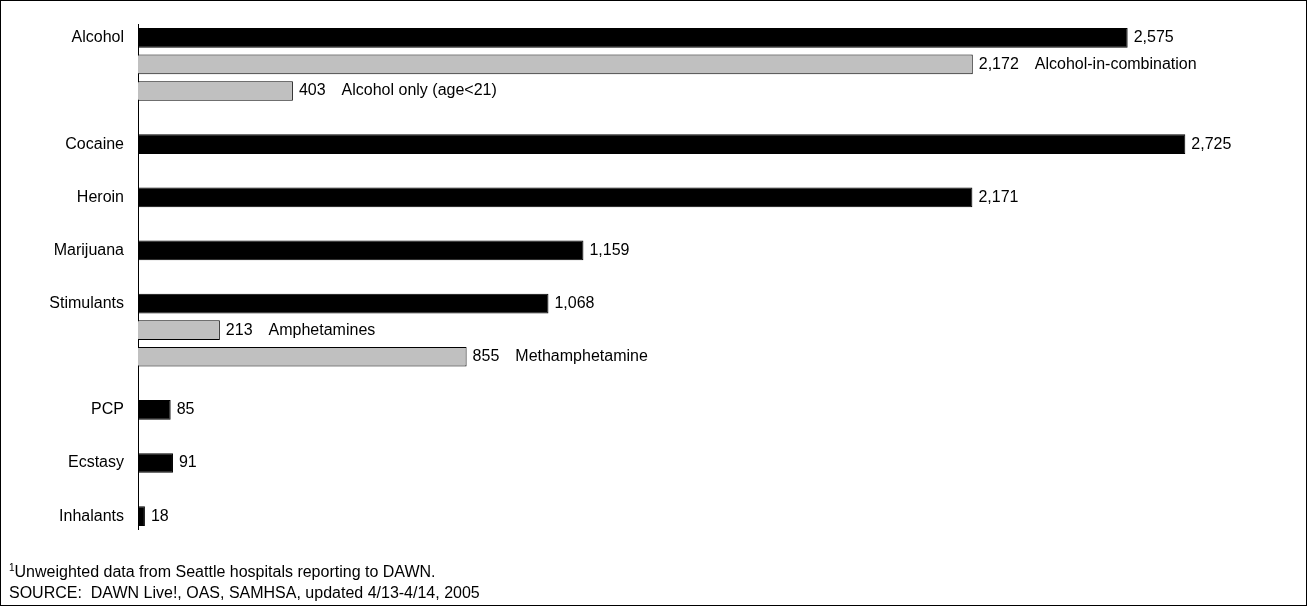 The image size is (1307, 606). I want to click on source-note: SOURCE: DAWN Live!, OAS, SAMHSA, updated 4/13-4/14, 2005, so click(244, 593).